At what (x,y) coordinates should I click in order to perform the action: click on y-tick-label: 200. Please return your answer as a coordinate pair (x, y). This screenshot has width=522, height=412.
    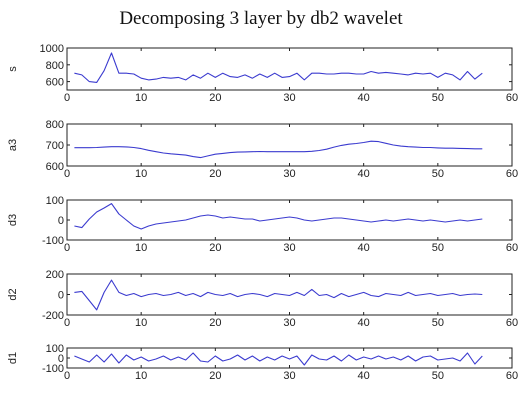
    Looking at the image, I should click on (55, 275).